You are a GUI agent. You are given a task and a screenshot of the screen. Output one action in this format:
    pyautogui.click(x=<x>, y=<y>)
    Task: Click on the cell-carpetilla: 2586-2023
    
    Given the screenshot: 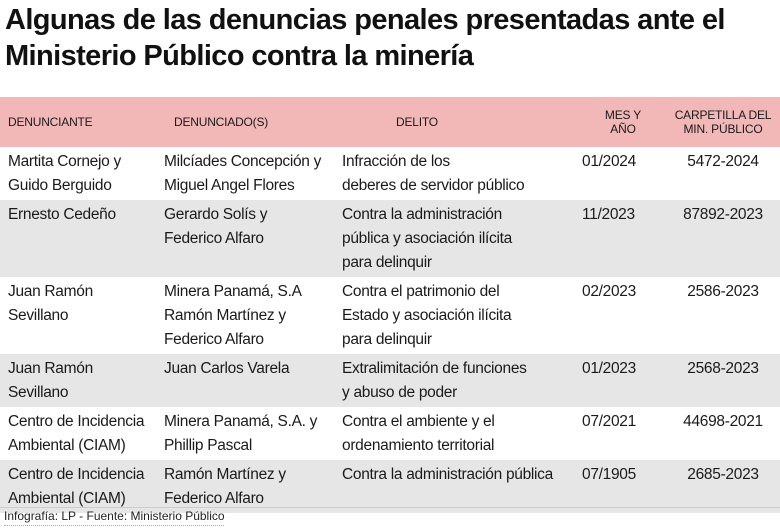 What is the action you would take?
    pyautogui.click(x=723, y=291)
    